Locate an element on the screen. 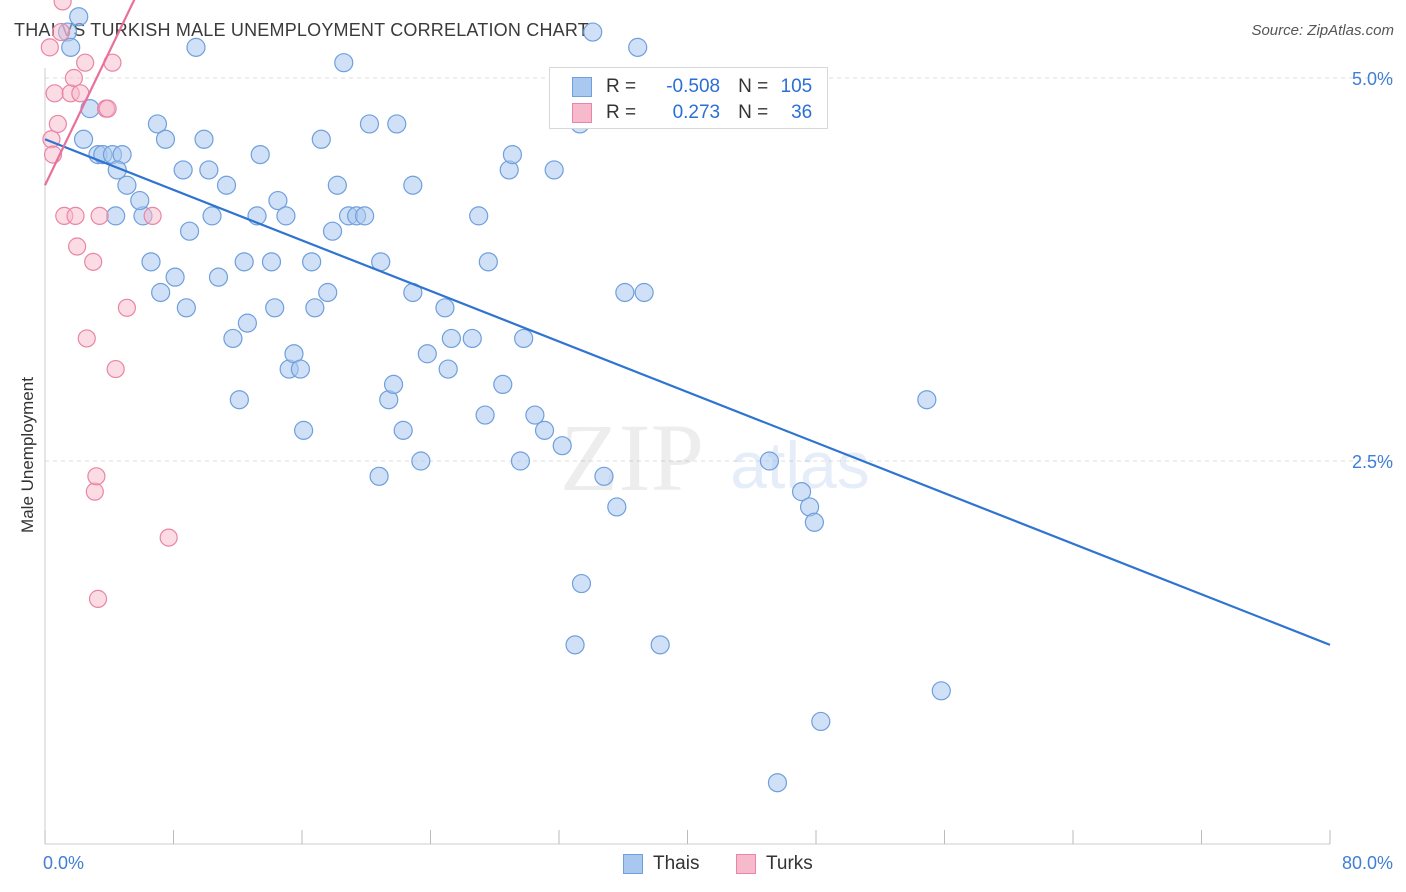  legend-row-turks: R = 0.273 N = 36 is located at coordinates (692, 113).